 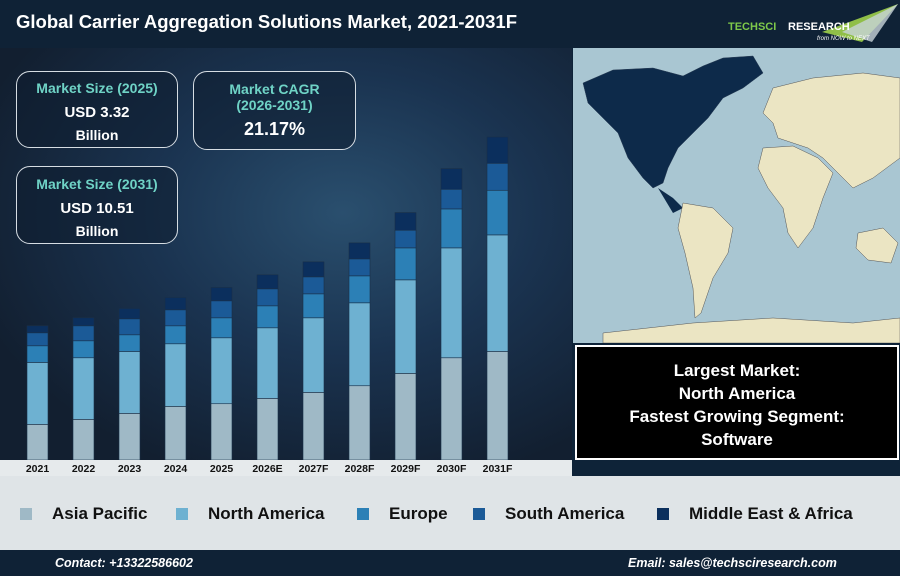 I want to click on bar-segment-2029F-europe, so click(x=405, y=264).